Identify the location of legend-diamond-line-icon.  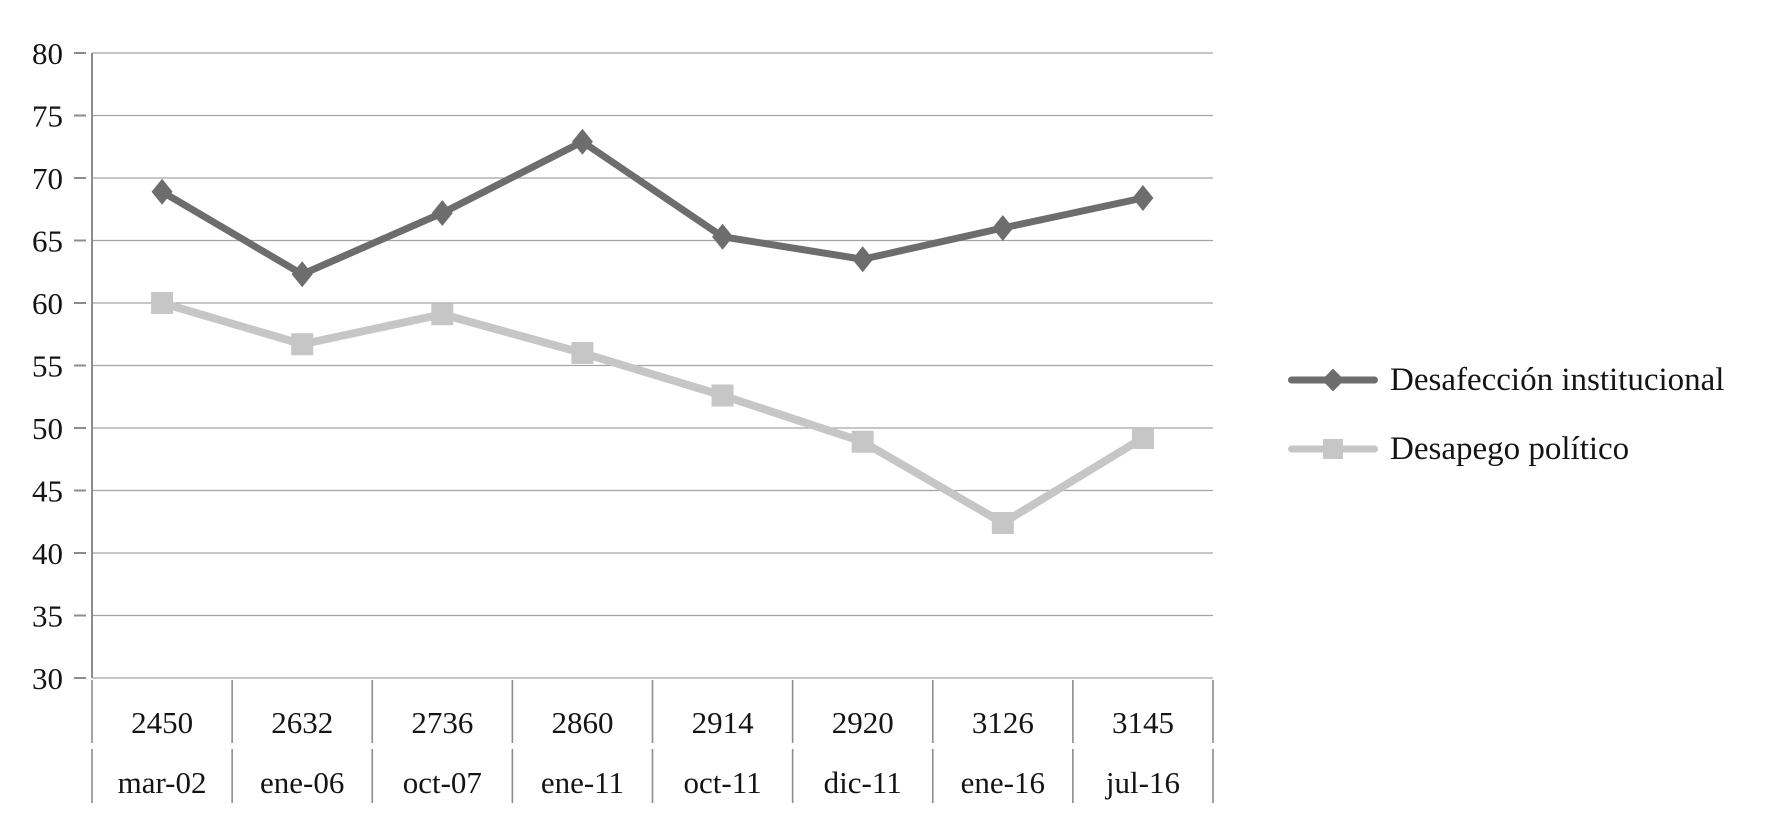
(1333, 380).